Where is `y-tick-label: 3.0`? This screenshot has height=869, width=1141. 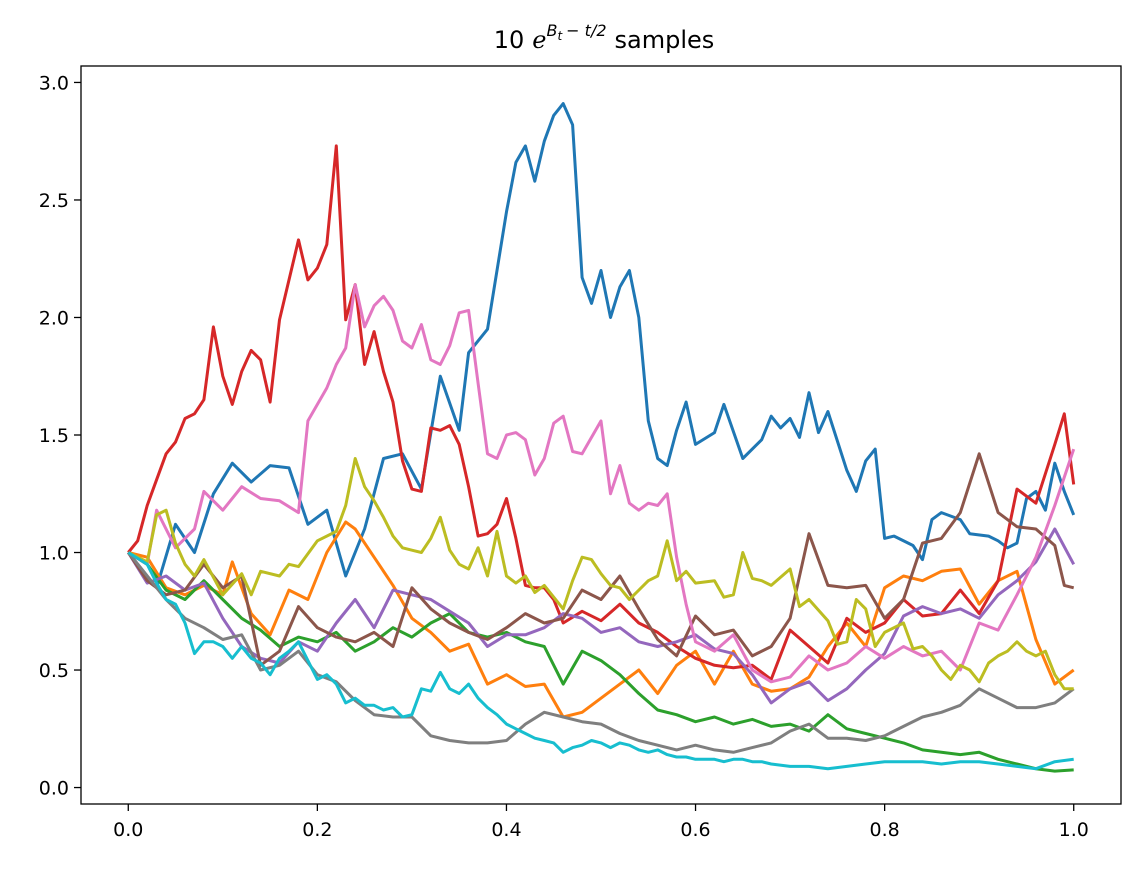 y-tick-label: 3.0 is located at coordinates (54, 83).